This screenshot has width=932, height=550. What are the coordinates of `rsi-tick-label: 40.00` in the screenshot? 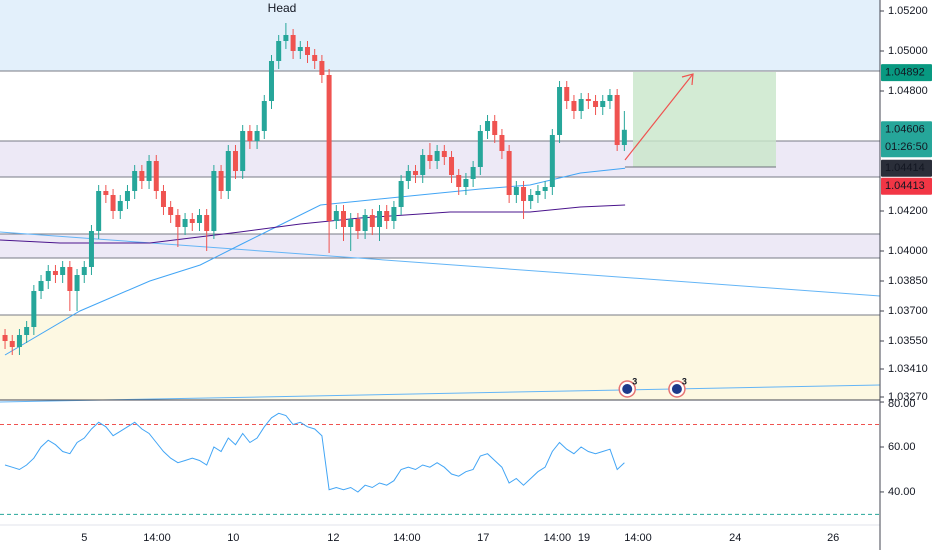 It's located at (902, 492).